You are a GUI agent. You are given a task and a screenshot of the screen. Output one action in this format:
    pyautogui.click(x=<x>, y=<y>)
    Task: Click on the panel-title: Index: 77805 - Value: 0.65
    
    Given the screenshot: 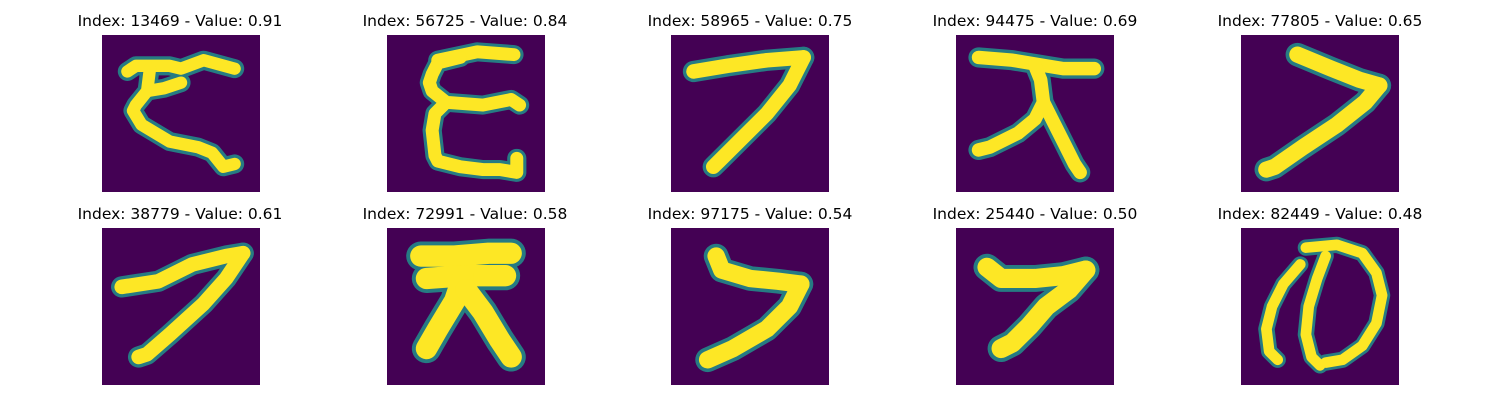 What is the action you would take?
    pyautogui.click(x=1320, y=21)
    